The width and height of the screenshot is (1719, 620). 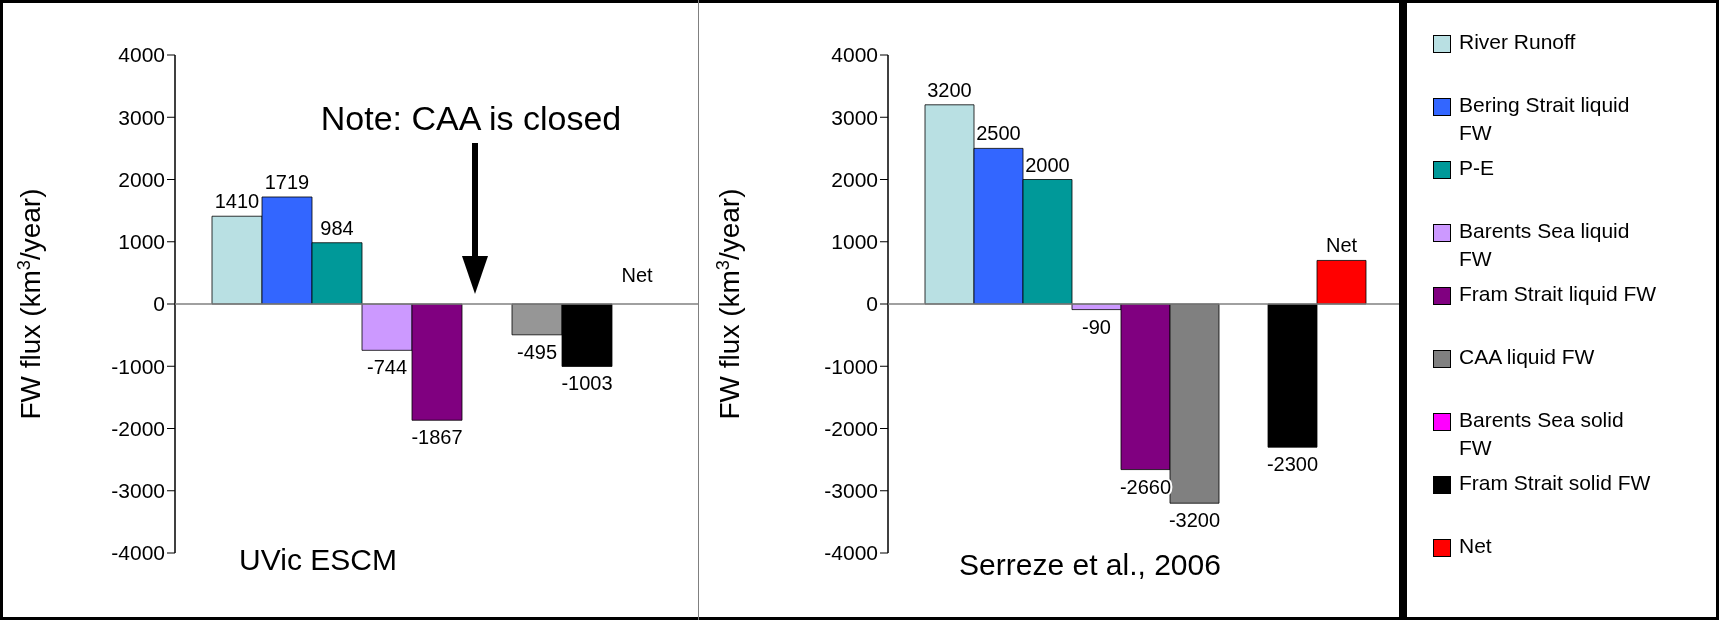 What do you see at coordinates (949, 89) in the screenshot?
I see `data-label: 3200` at bounding box center [949, 89].